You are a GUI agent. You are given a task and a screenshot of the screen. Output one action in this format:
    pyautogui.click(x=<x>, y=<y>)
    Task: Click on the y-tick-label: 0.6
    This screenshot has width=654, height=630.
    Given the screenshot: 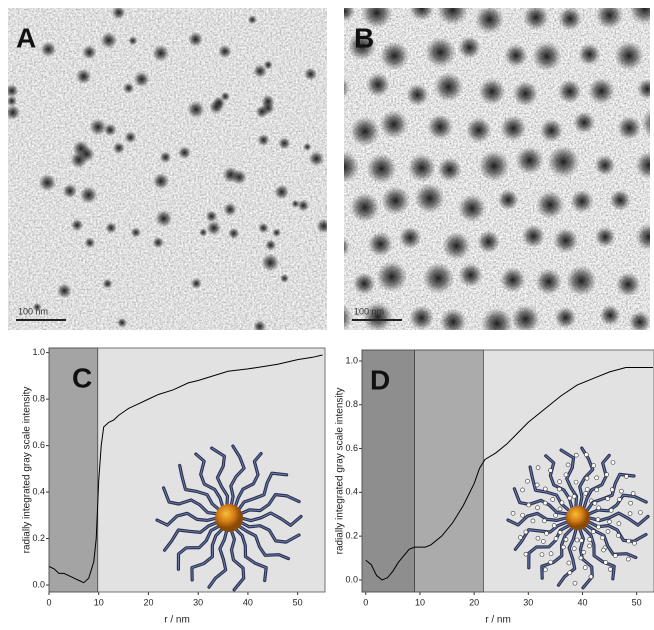 What is the action you would take?
    pyautogui.click(x=351, y=448)
    